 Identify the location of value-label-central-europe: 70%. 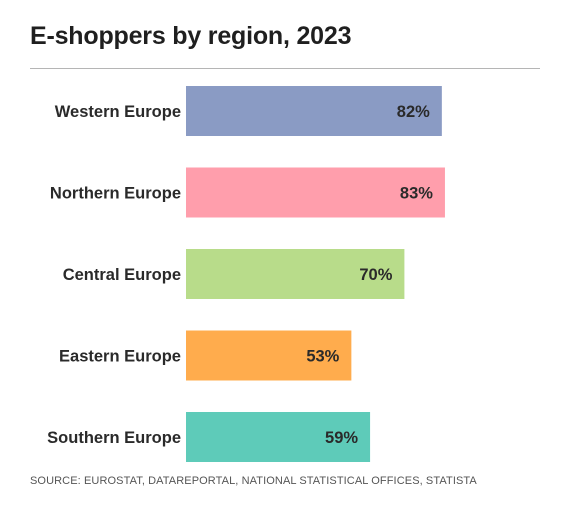
(375, 275).